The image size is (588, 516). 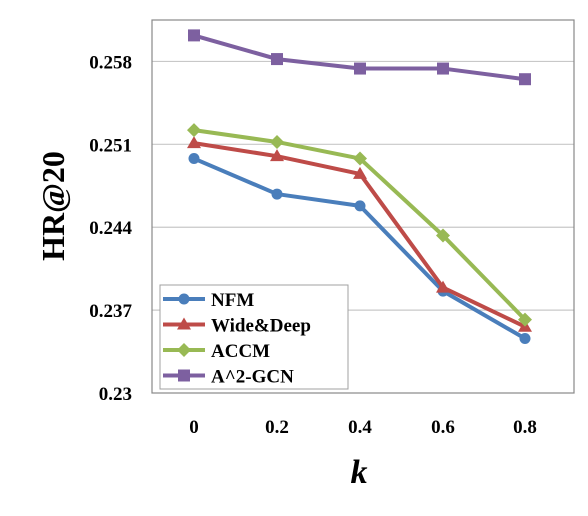 I want to click on x-tick-label: 0.6, so click(x=443, y=427).